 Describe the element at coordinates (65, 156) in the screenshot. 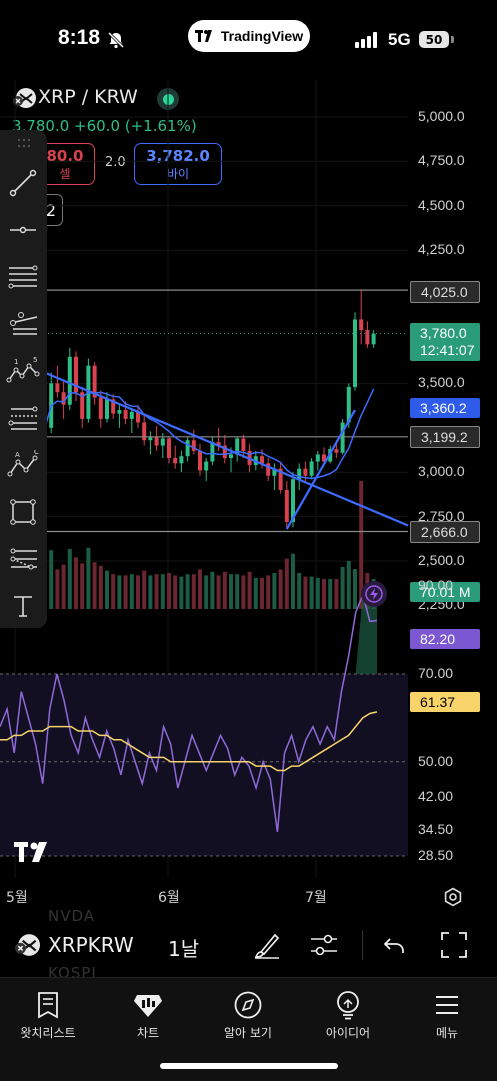

I see `sell-price: 80.0` at that location.